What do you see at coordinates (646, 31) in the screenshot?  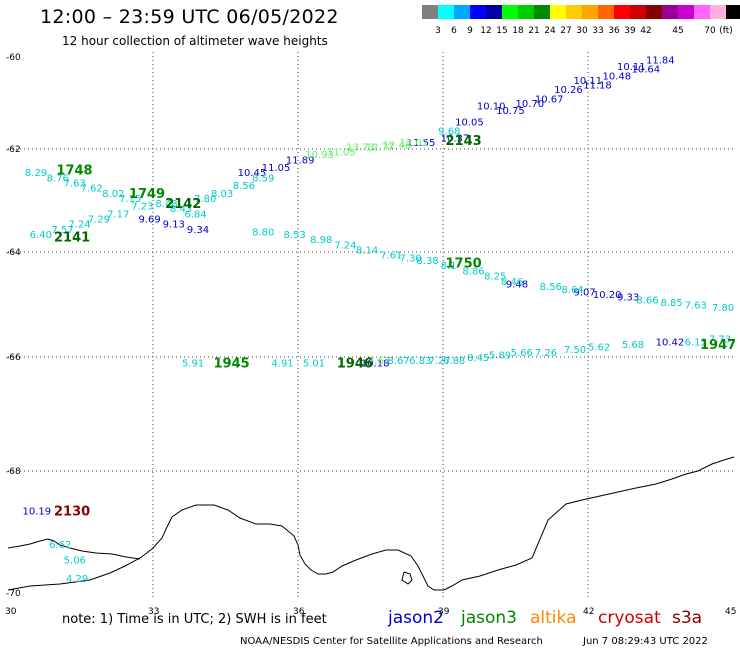 I see `legend-label: 42` at bounding box center [646, 31].